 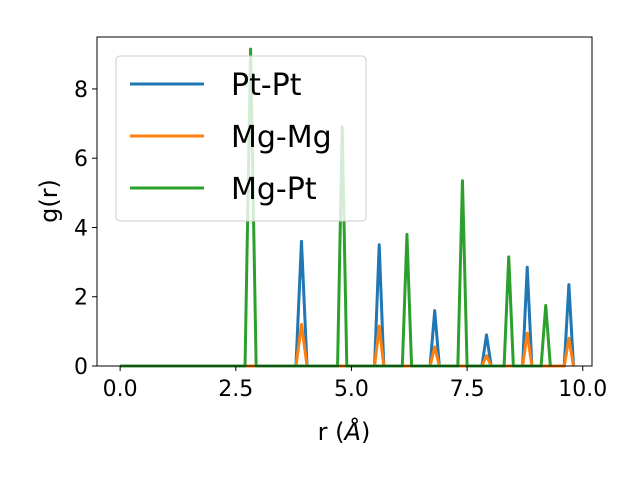 What do you see at coordinates (81, 90) in the screenshot?
I see `y-tick-label: 8` at bounding box center [81, 90].